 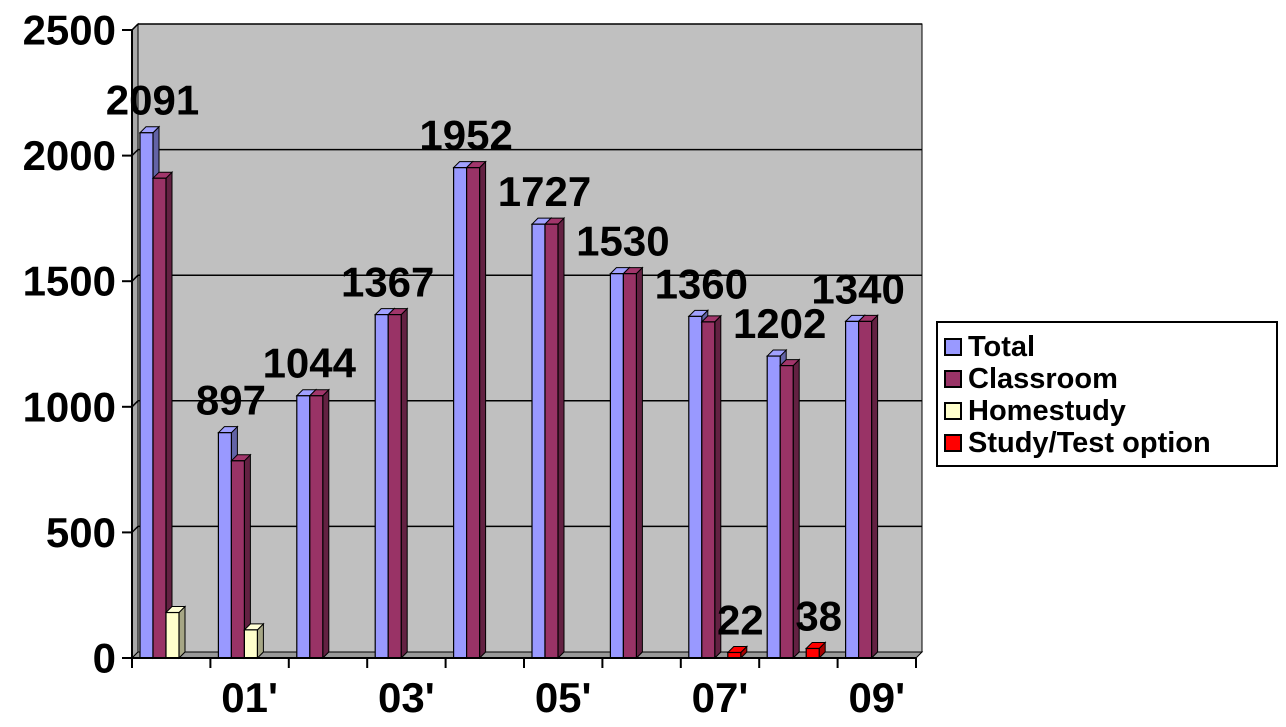 I want to click on bar-classroom-8-front, so click(x=786, y=512).